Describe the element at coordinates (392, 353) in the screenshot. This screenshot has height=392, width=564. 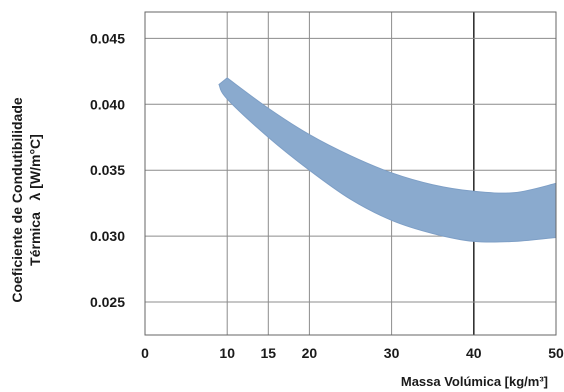
I see `x-tick-label: 30` at that location.